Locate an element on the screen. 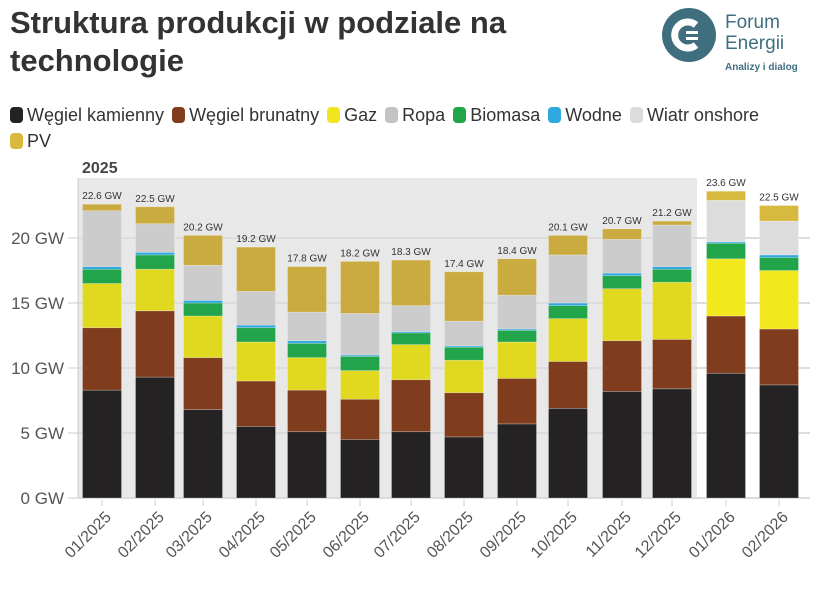 The width and height of the screenshot is (819, 604). legend-item: Wodne is located at coordinates (585, 115).